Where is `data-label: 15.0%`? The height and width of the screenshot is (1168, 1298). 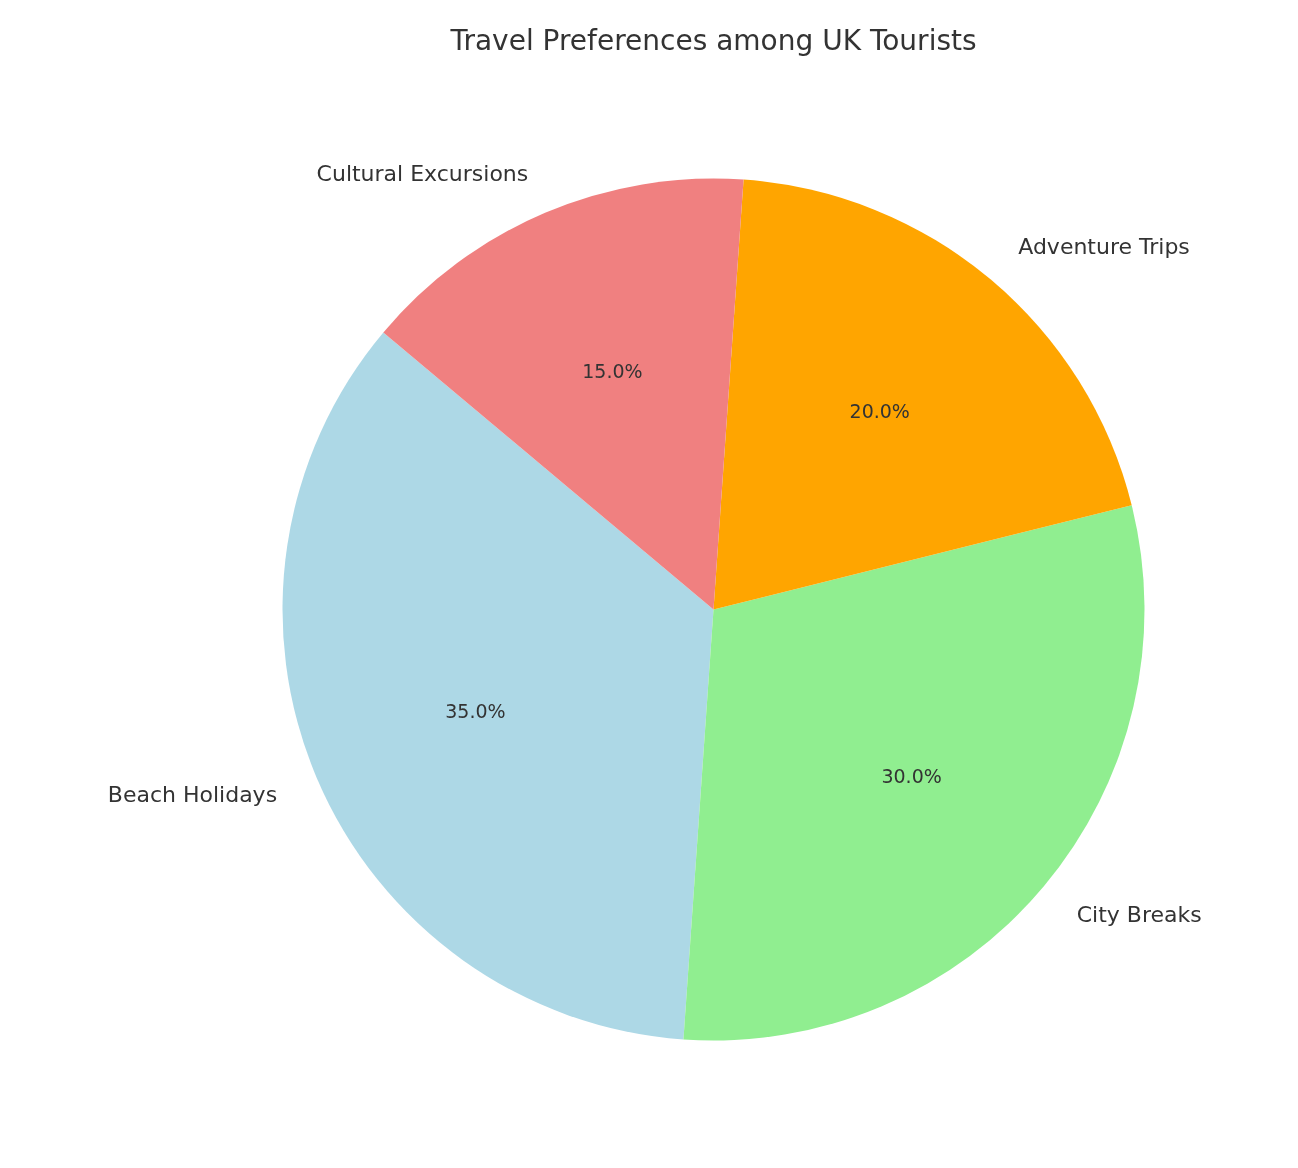 data-label: 15.0% is located at coordinates (612, 371).